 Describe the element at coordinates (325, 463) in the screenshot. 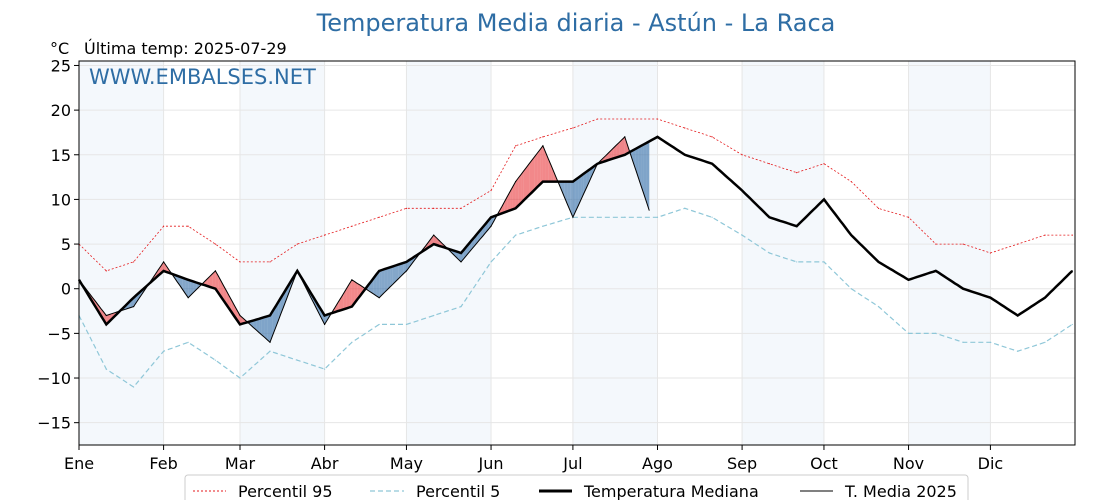

I see `x-tick-label: Abr` at that location.